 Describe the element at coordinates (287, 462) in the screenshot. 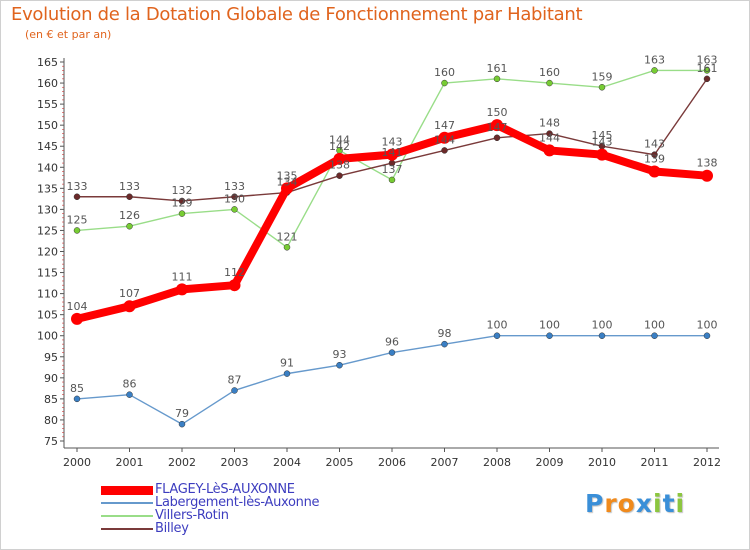

I see `x-tick-label: 2004` at that location.